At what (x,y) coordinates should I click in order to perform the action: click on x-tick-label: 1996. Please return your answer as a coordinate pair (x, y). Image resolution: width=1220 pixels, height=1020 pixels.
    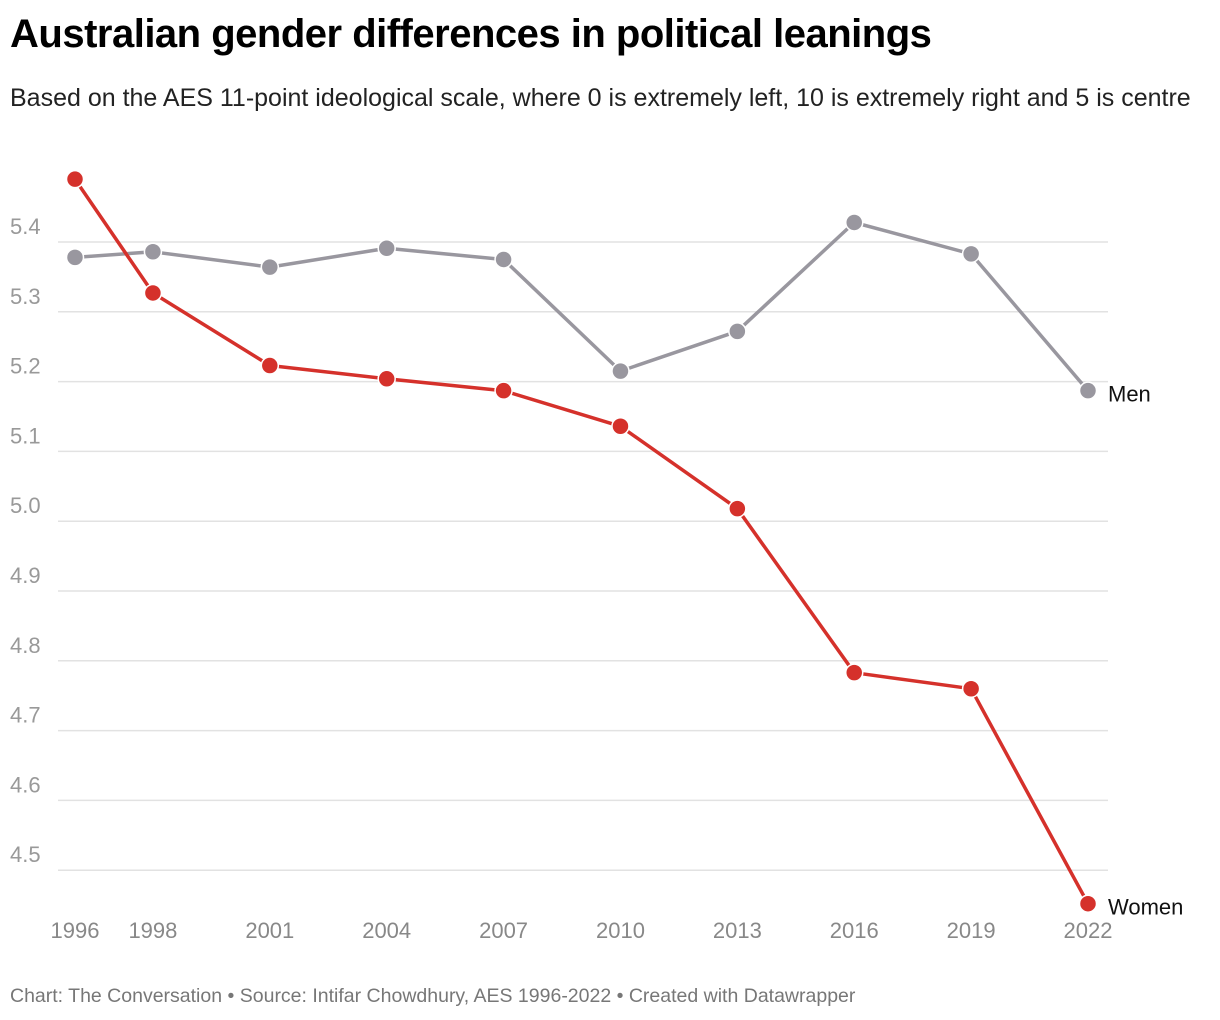
    Looking at the image, I should click on (75, 930).